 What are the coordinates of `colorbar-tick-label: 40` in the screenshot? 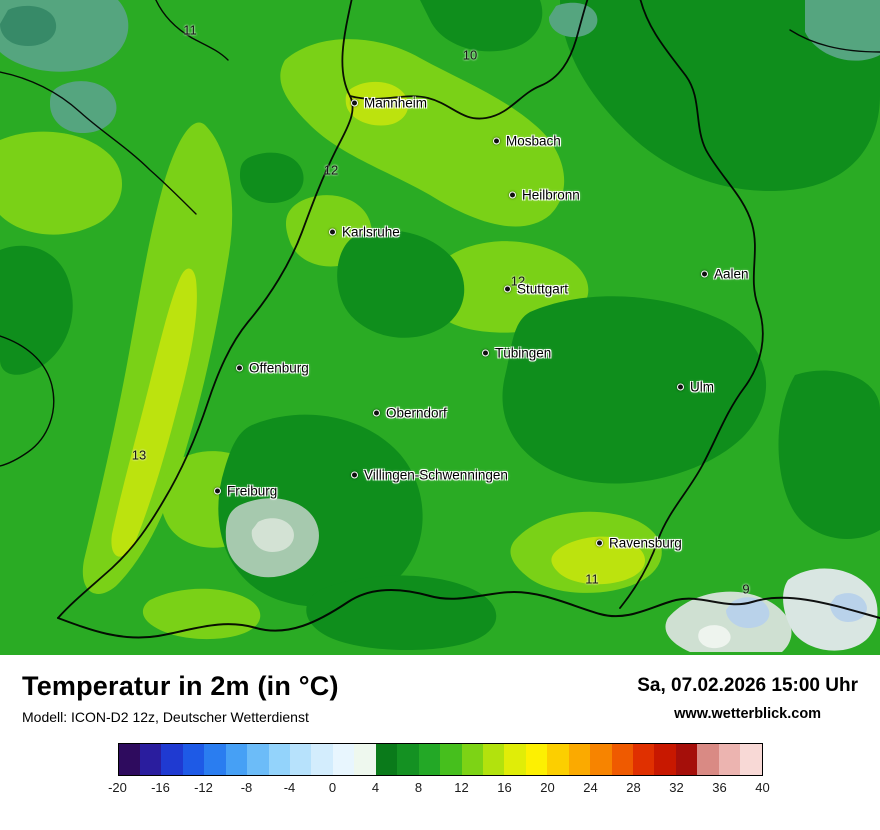 It's located at (762, 787).